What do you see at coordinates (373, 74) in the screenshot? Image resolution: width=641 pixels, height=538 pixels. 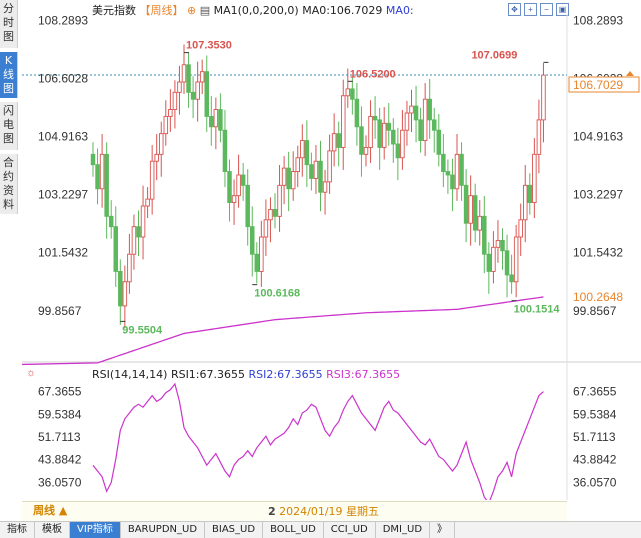 I see `annotation-high: 106.5200` at bounding box center [373, 74].